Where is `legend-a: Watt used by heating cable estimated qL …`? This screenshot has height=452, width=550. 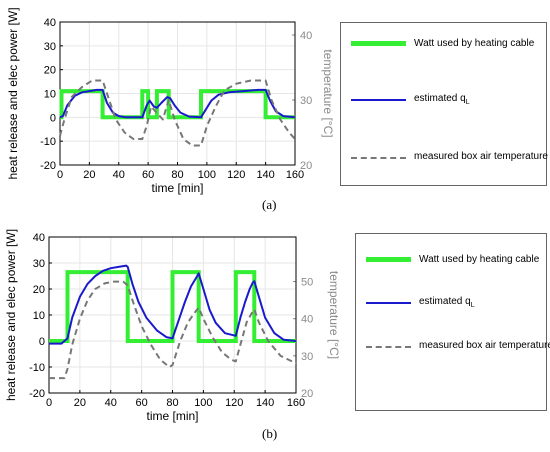 legend-a: Watt used by heating cable estimated qL … is located at coordinates (445, 104).